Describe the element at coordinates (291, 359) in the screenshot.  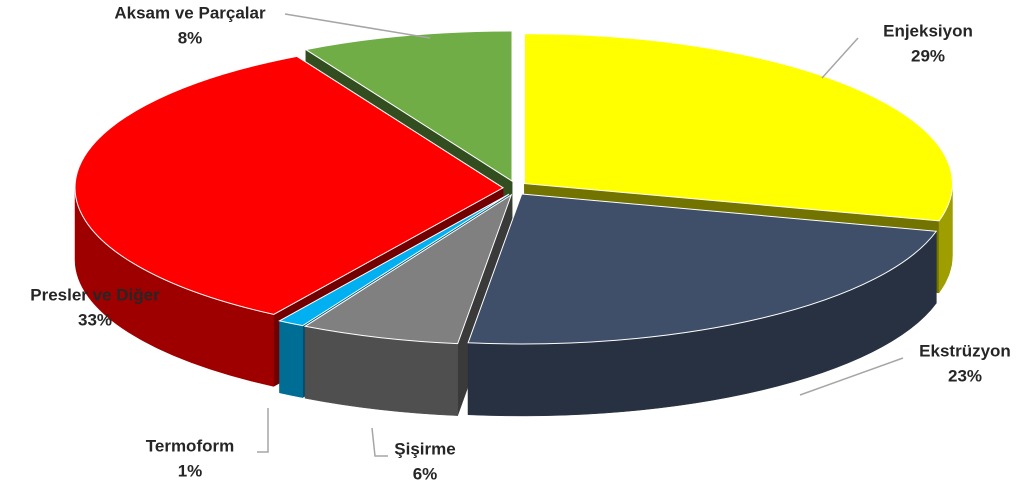
I see `slice-side` at that location.